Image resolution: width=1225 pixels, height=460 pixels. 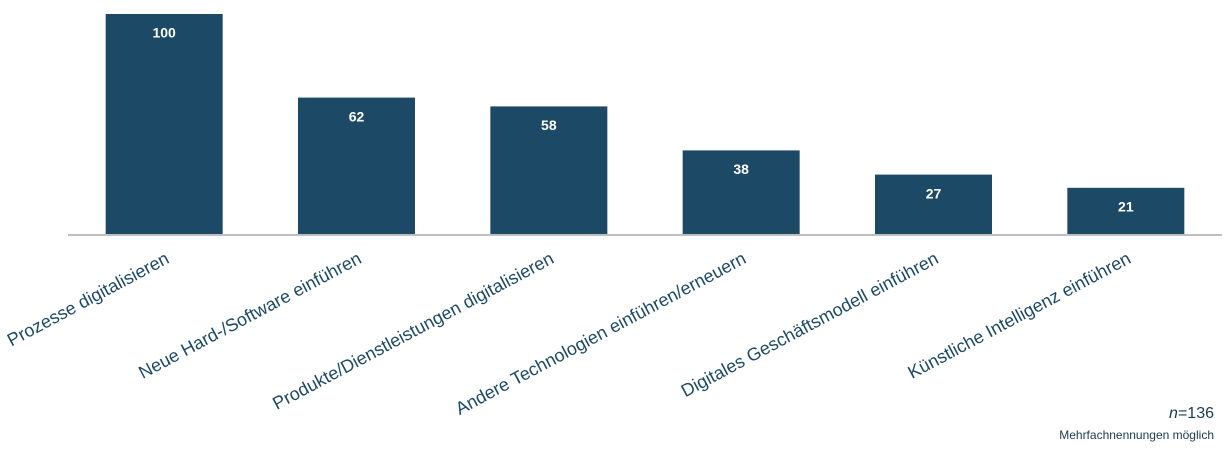 I want to click on x-tick-label: Künstliche Intelligenz einführen, so click(x=1019, y=315).